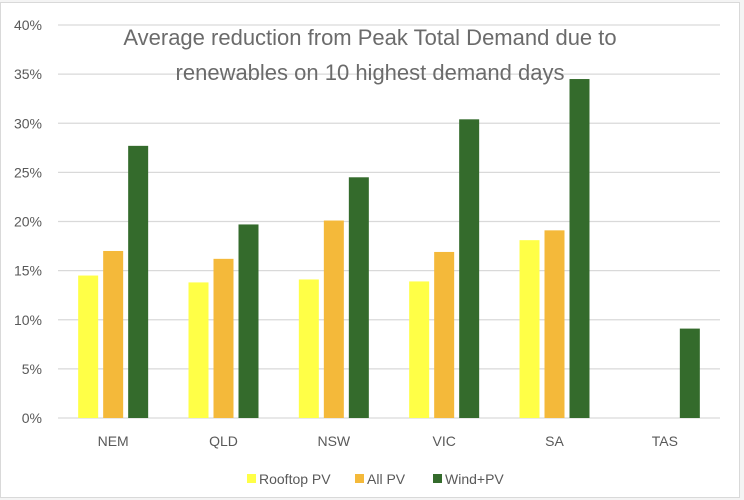  I want to click on x-tick-label: NEM, so click(113, 441).